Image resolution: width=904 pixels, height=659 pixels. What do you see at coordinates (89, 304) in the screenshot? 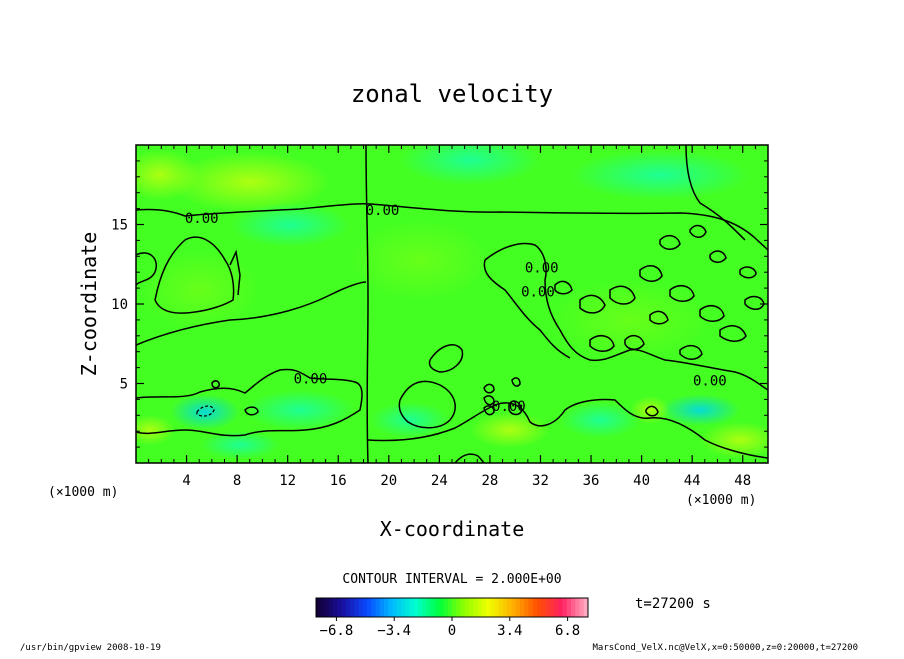
I see `y-axis-label: Z-coordinate` at bounding box center [89, 304].